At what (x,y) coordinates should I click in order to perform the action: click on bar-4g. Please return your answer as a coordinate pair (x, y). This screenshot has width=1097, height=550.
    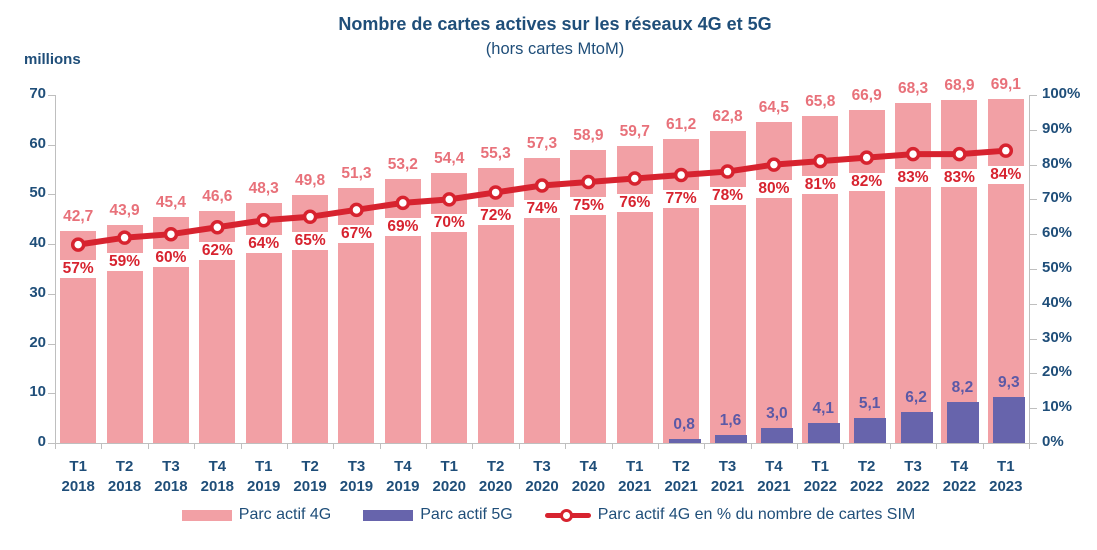
    Looking at the image, I should click on (866, 276).